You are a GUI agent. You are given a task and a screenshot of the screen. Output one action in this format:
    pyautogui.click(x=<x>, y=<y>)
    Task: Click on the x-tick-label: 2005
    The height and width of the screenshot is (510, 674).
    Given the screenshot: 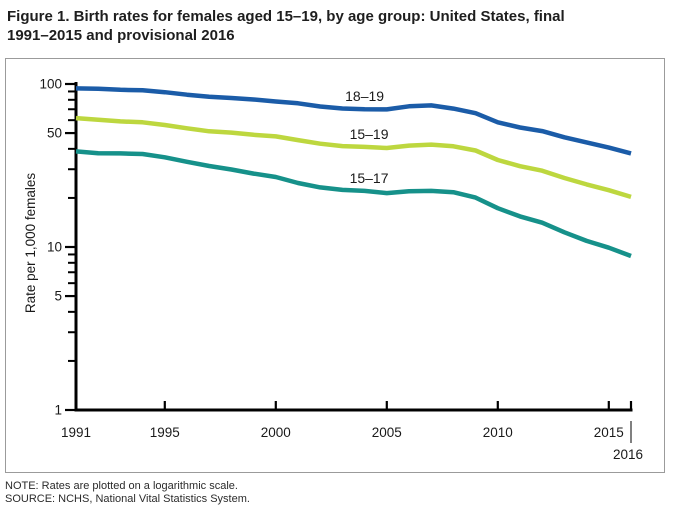 What is the action you would take?
    pyautogui.click(x=387, y=432)
    